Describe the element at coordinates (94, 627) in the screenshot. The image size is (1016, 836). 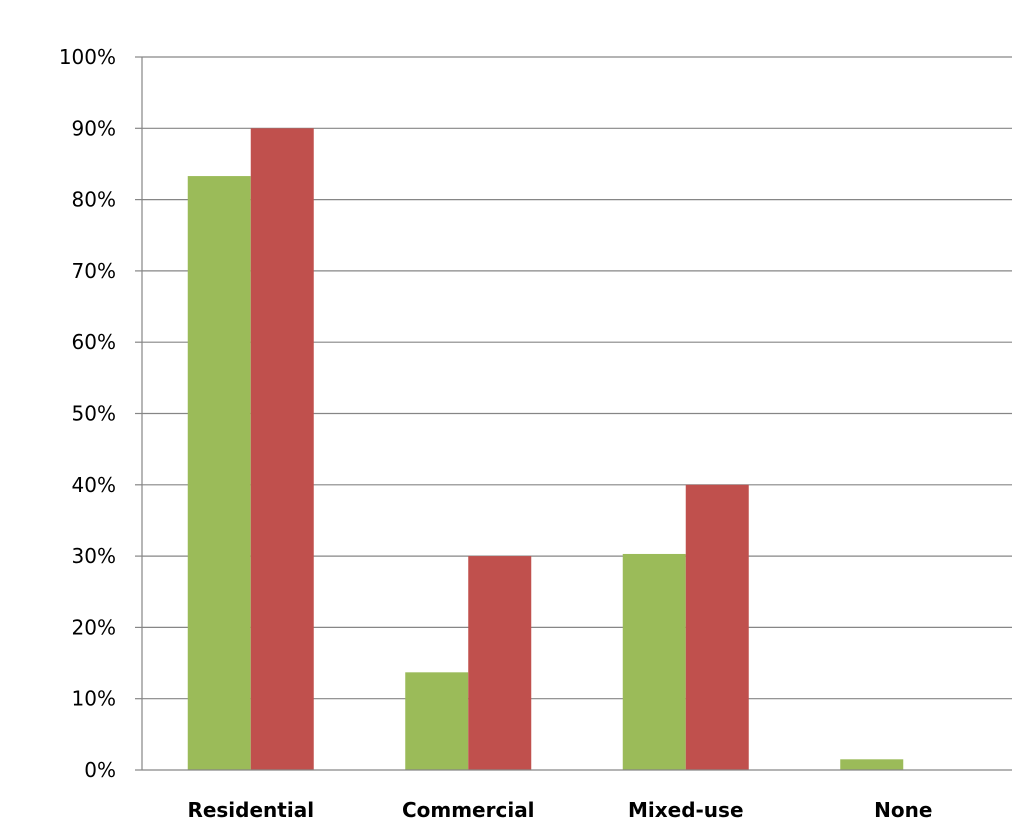
I see `y-tick-label: 20%` at that location.